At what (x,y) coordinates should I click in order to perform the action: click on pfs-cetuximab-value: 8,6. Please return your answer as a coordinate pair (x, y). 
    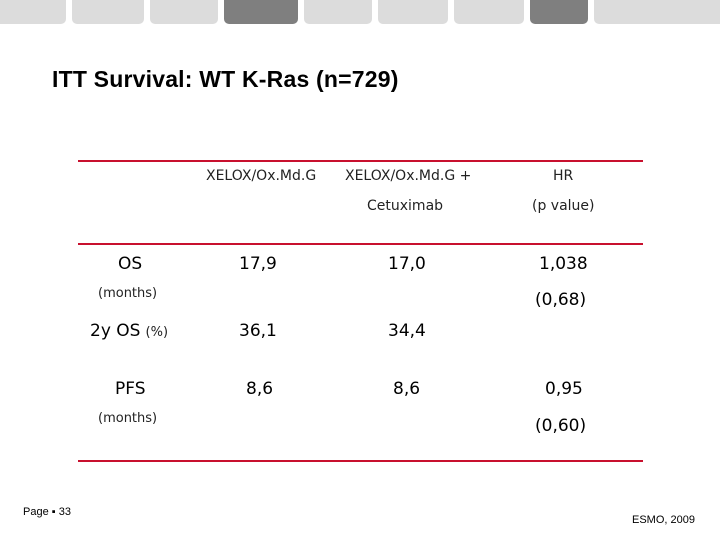
    Looking at the image, I should click on (407, 389).